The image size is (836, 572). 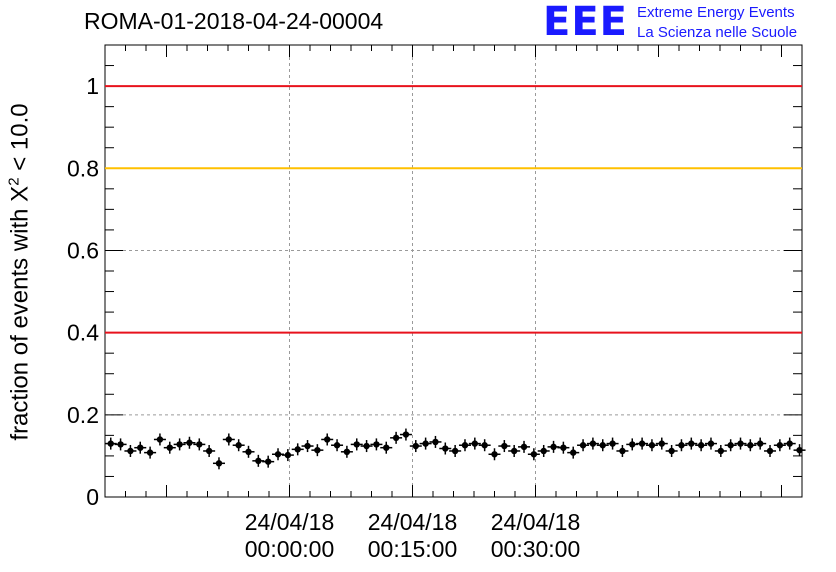 What do you see at coordinates (83, 415) in the screenshot?
I see `y-tick-label: 0.2` at bounding box center [83, 415].